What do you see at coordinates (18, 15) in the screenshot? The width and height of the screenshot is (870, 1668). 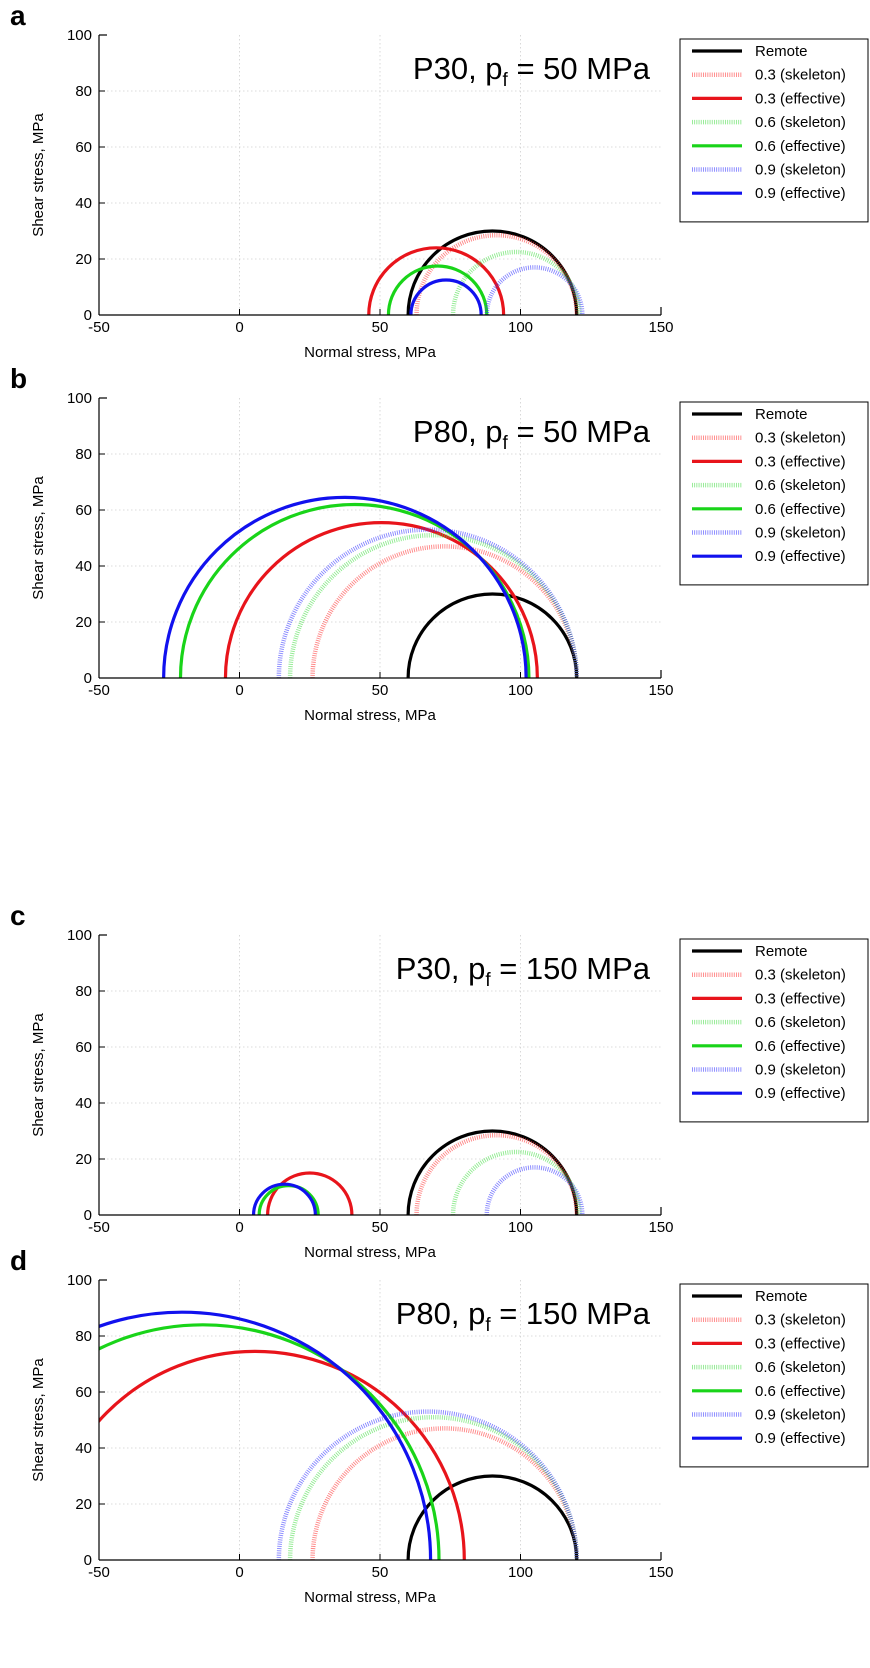 I see `panel-letter: a` at bounding box center [18, 15].